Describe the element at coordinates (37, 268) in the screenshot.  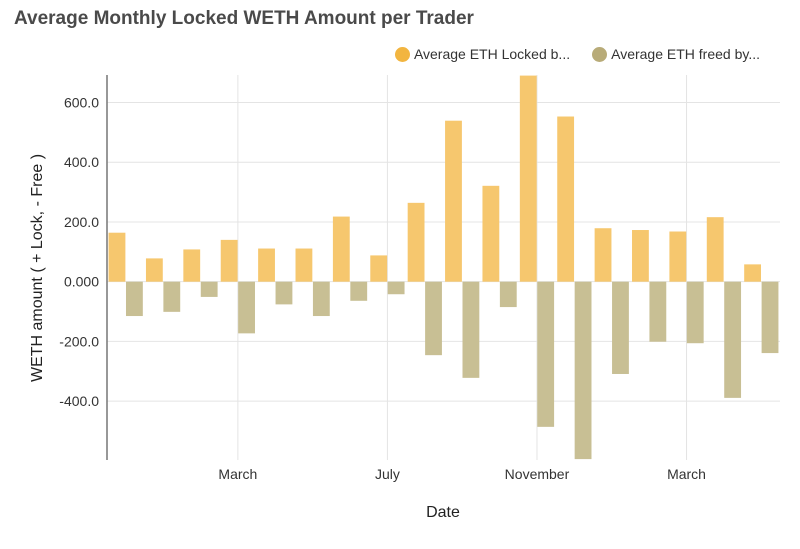
I see `y-axis-title: WETH amount ( + Lock, - Free )` at that location.